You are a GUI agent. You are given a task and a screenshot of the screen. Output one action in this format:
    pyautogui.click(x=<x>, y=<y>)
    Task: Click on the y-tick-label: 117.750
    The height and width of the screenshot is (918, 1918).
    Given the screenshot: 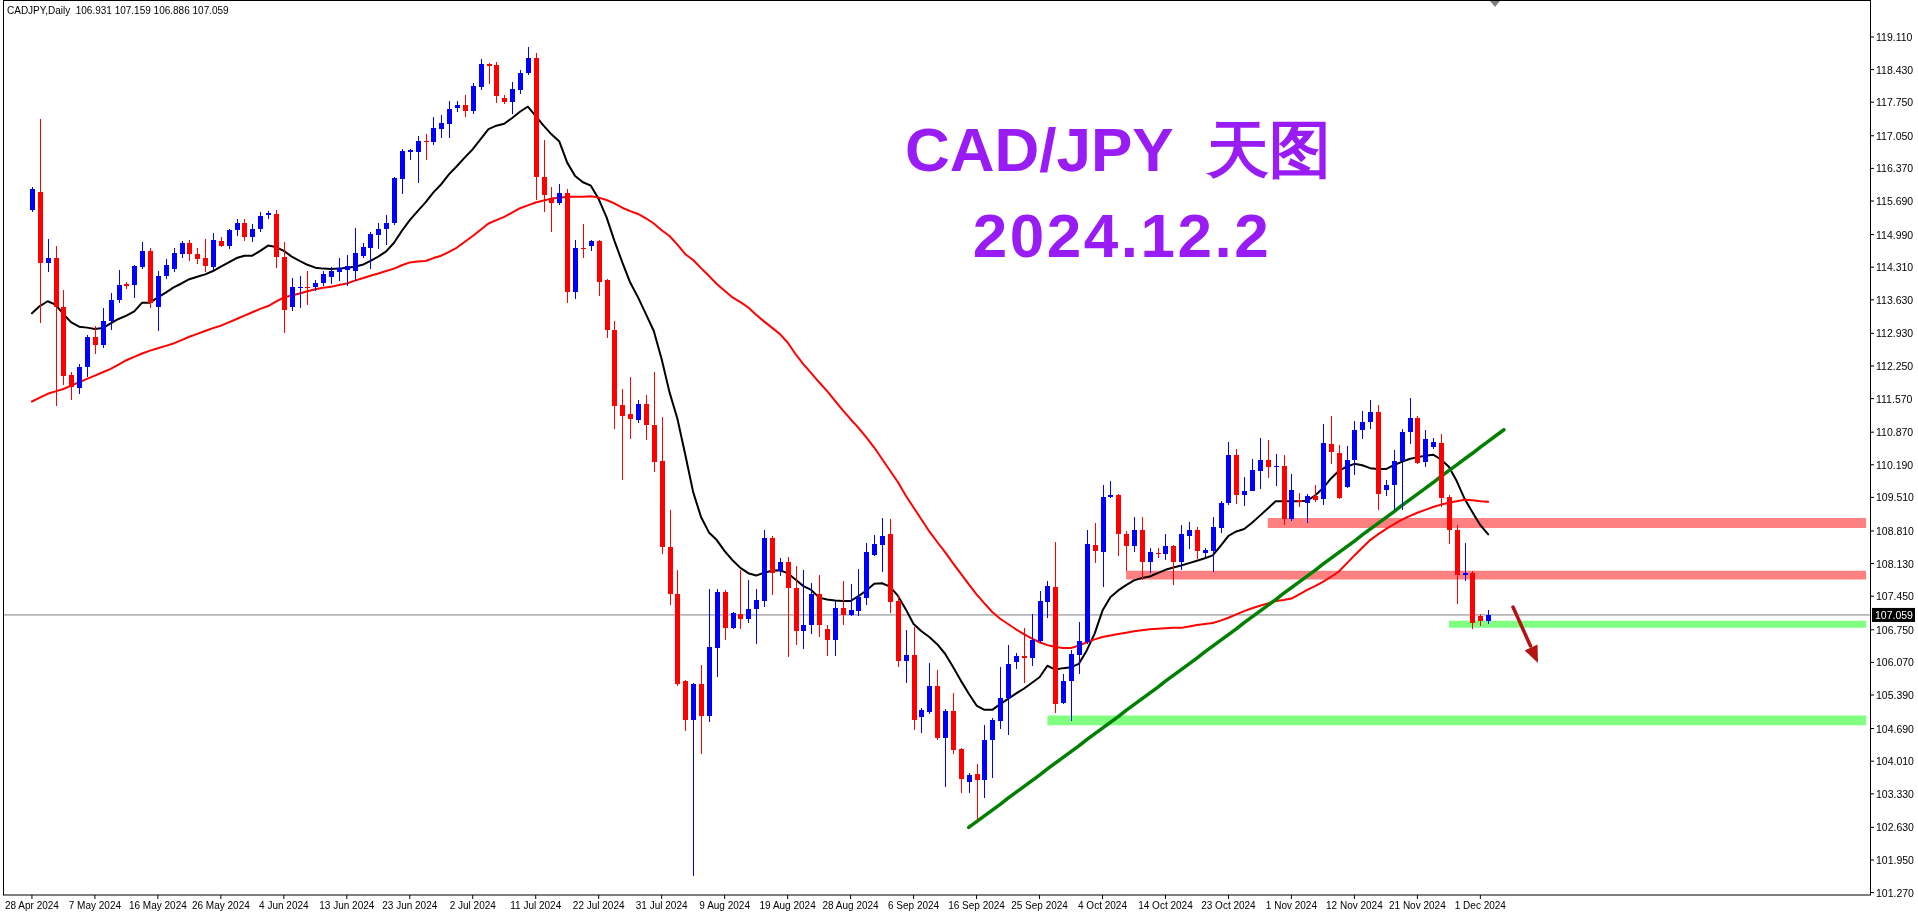 What is the action you would take?
    pyautogui.click(x=1895, y=102)
    